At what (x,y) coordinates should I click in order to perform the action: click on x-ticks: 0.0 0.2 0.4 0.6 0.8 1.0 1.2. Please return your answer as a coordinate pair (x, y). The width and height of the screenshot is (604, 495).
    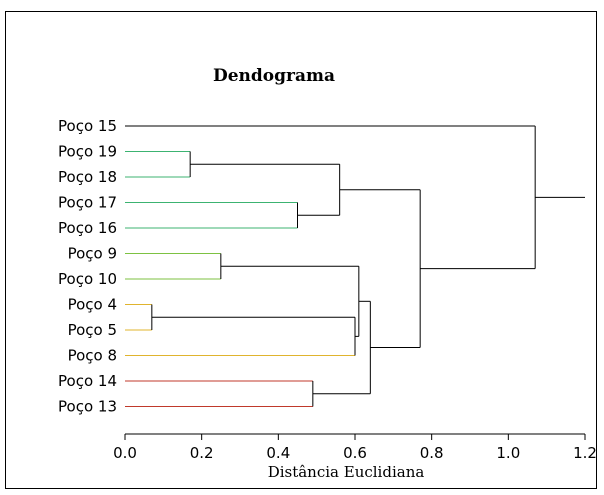
    Looking at the image, I should click on (354, 448).